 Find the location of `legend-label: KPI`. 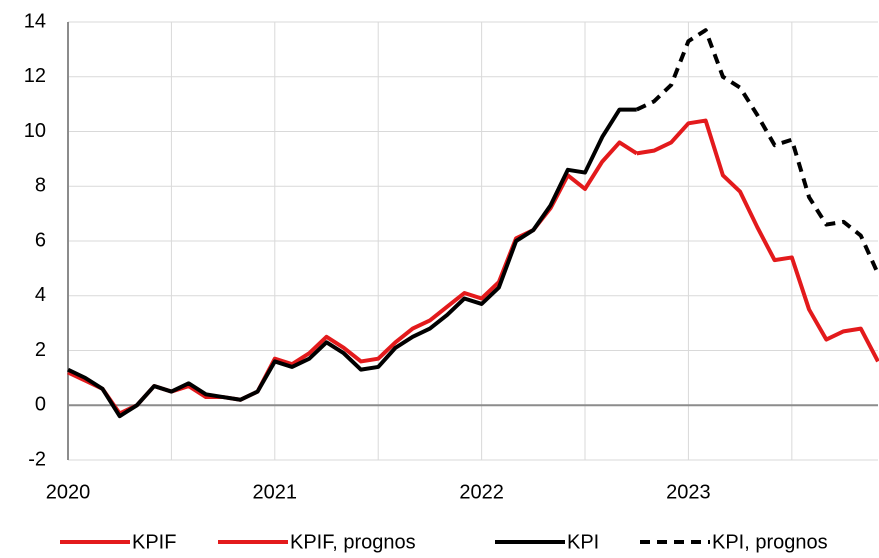

legend-label: KPI is located at coordinates (583, 542).